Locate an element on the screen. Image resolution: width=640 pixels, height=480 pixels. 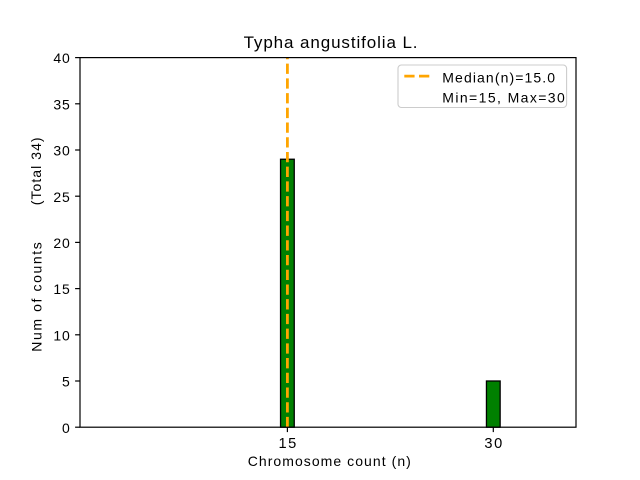
svg-text: Min=15, Max=30 is located at coordinates (504, 98).